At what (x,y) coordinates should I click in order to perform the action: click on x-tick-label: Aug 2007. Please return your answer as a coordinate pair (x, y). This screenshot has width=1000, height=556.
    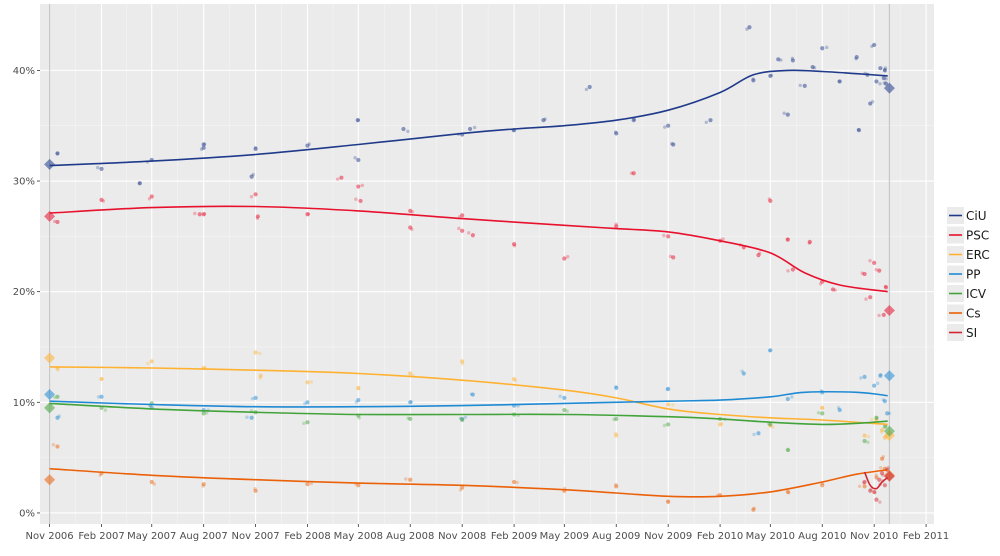
    Looking at the image, I should click on (204, 536).